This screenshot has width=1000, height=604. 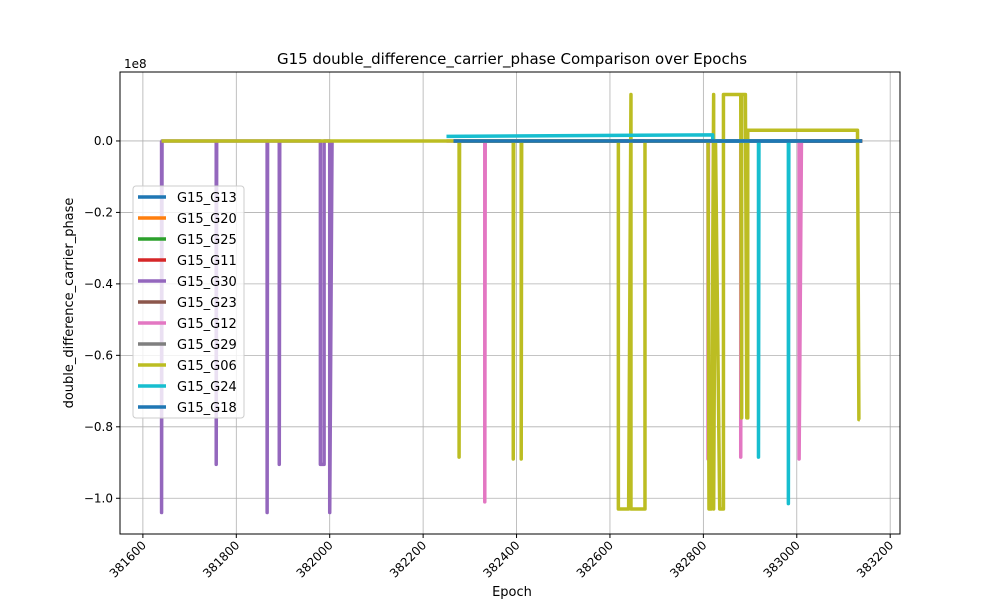 I want to click on legend-label: G15_G11, so click(x=207, y=261).